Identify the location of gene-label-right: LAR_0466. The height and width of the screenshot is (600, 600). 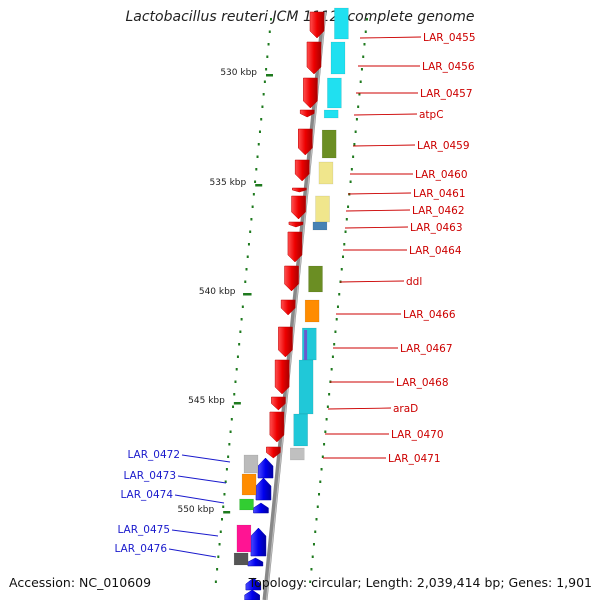
(429, 315).